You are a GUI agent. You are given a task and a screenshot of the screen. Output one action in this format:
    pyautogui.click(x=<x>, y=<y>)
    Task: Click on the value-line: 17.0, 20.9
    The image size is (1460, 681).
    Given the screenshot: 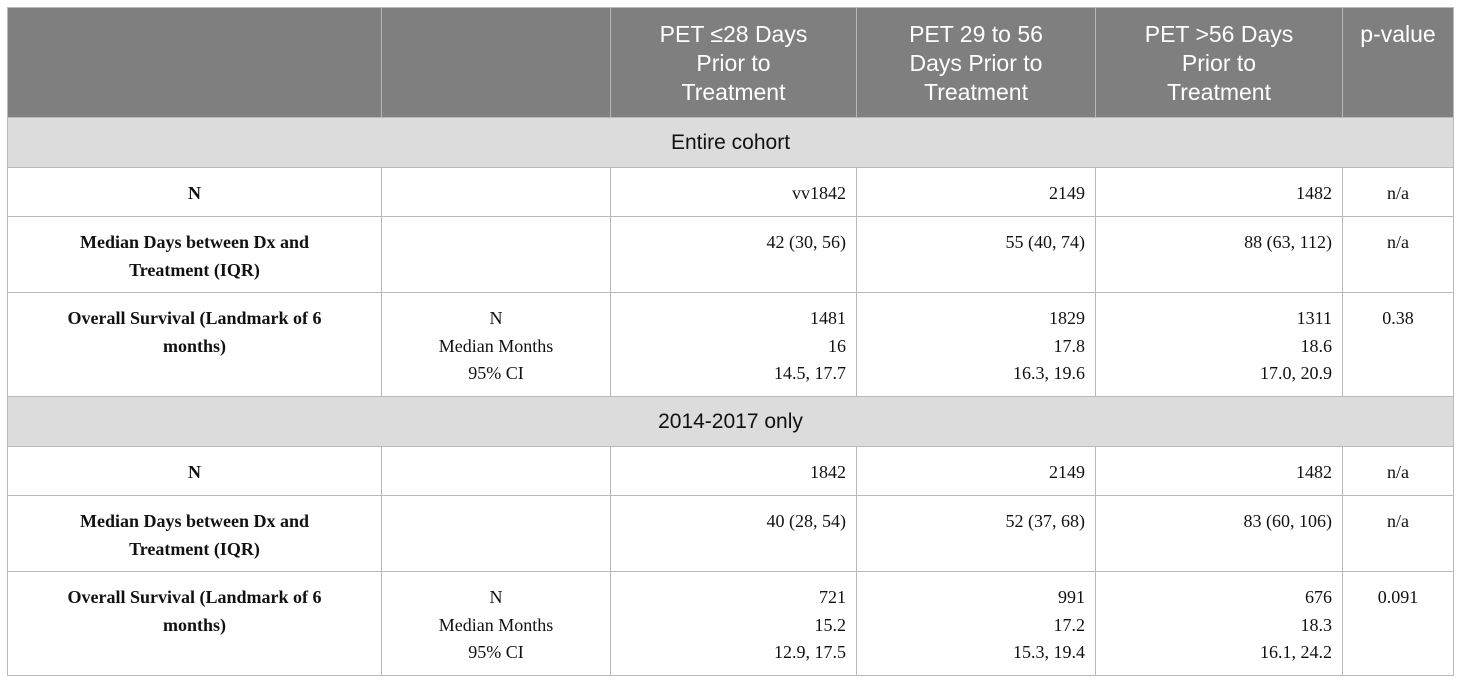 What is the action you would take?
    pyautogui.click(x=1296, y=373)
    